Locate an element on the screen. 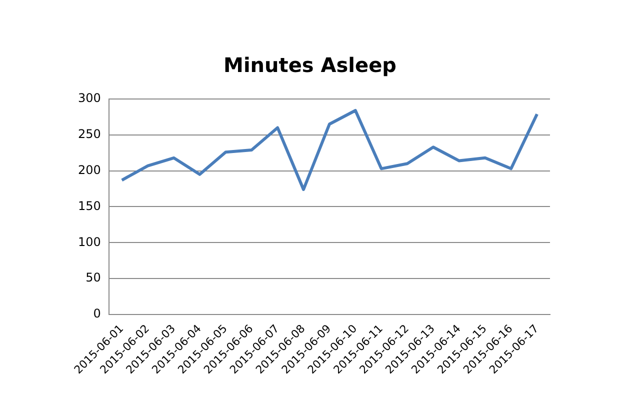 This screenshot has height=400, width=640. y-tick-label: 50 is located at coordinates (93, 277).